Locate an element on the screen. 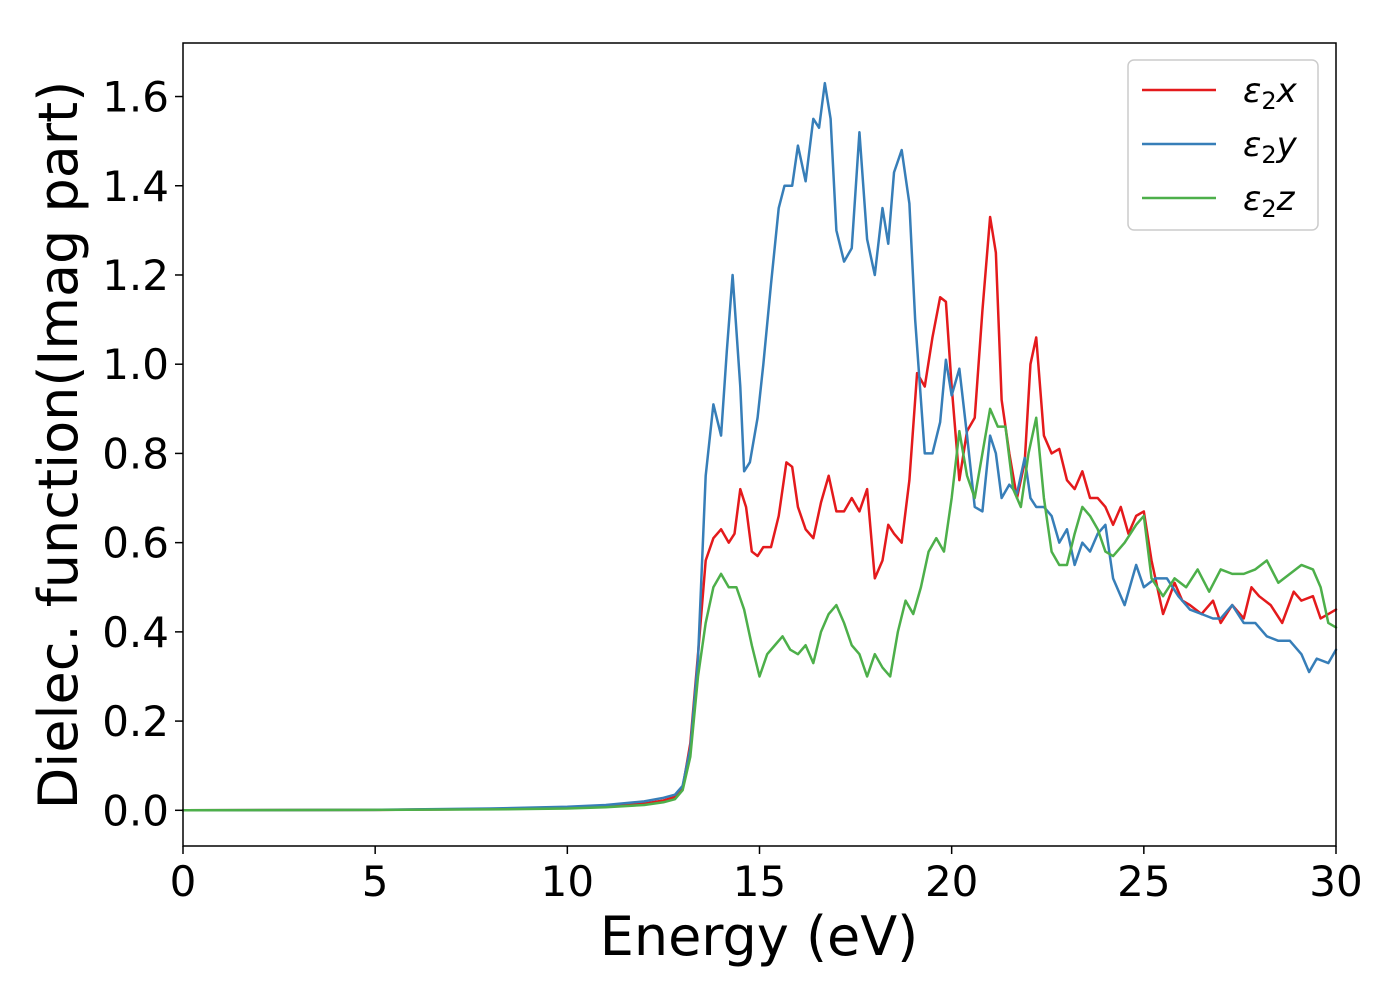 This screenshot has height=1000, width=1400. y-tick-label: 1.4 is located at coordinates (135, 186).